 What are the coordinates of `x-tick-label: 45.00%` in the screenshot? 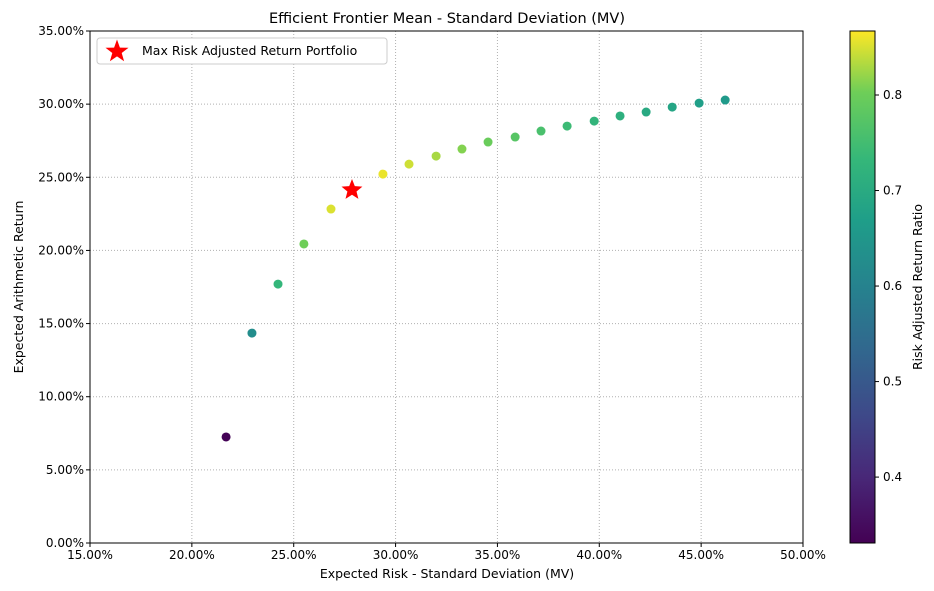 It's located at (701, 555).